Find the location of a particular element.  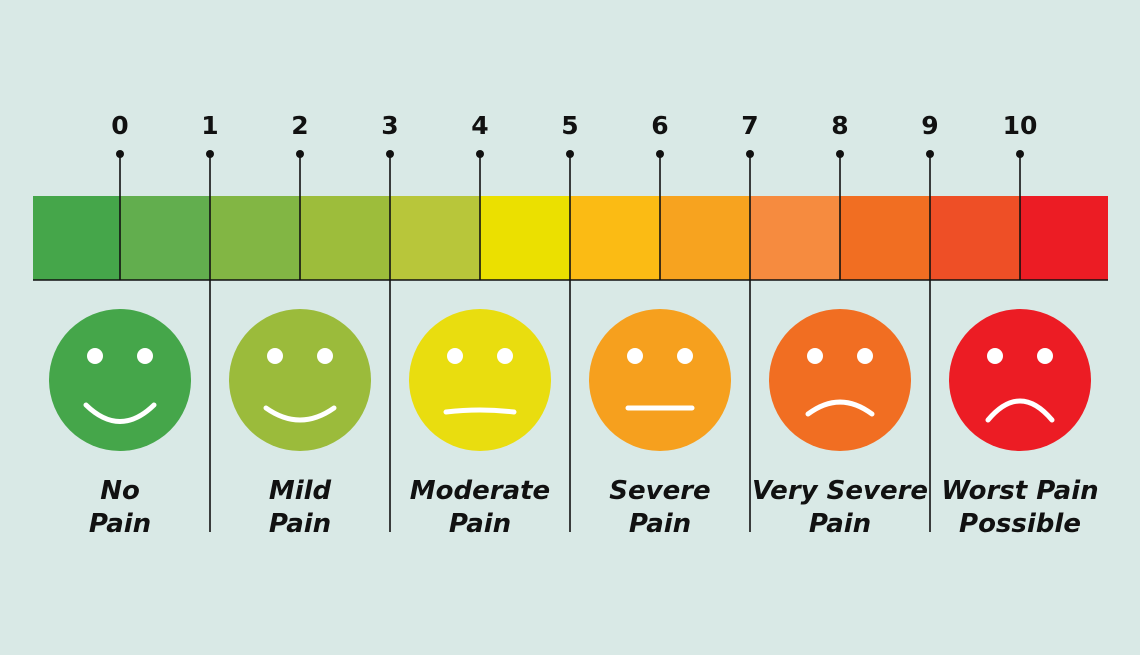

scale-number: 5 is located at coordinates (569, 125).